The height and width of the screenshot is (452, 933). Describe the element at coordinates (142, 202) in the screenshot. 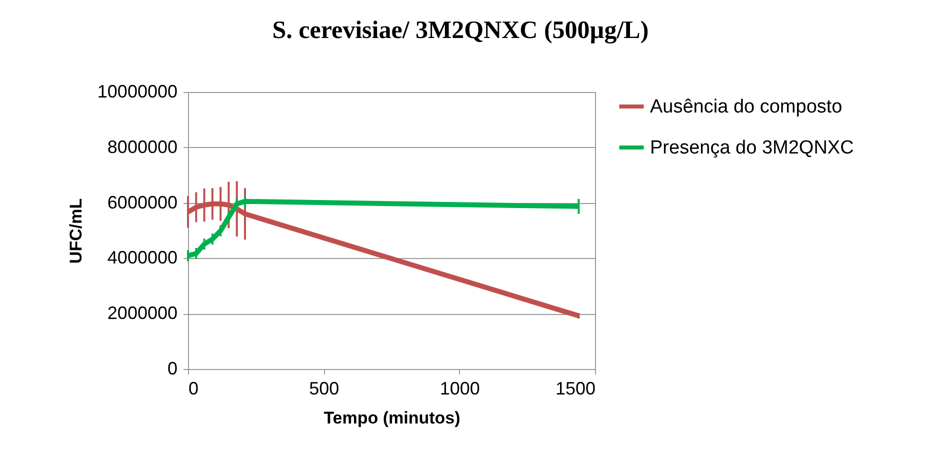

I see `y-tick-label: 6000000` at that location.